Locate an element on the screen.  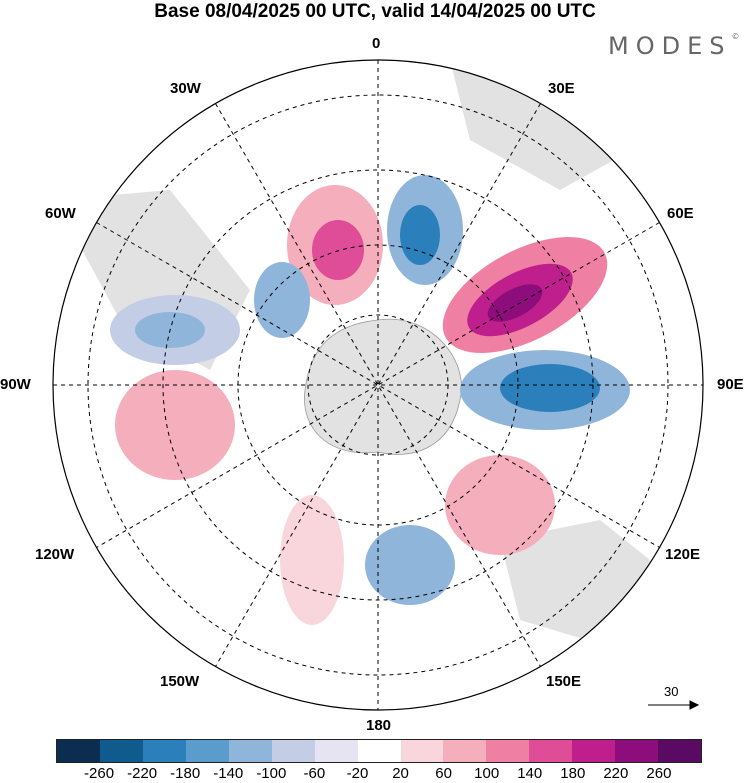
colorbar-tick-label: 100 is located at coordinates (487, 773).